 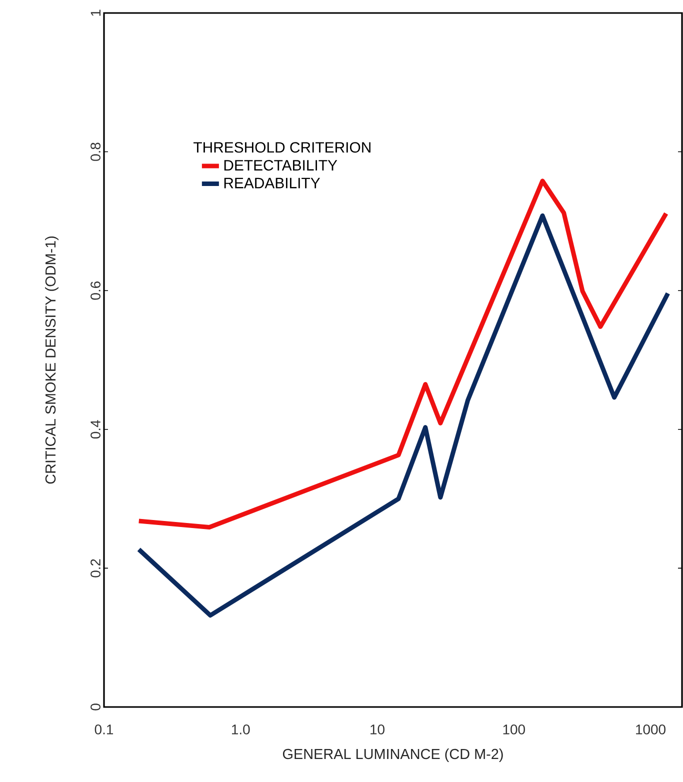 What do you see at coordinates (377, 729) in the screenshot?
I see `x-tick-label: 10` at bounding box center [377, 729].